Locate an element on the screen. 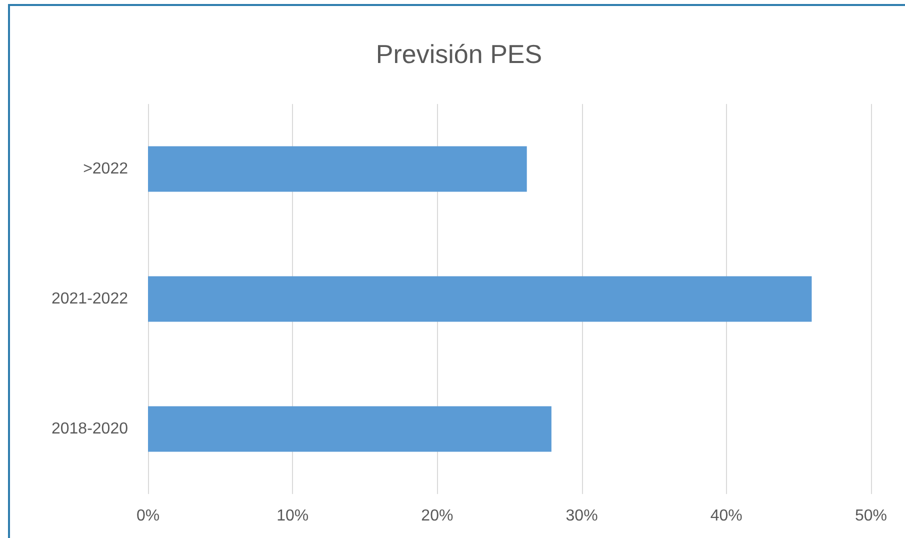 The width and height of the screenshot is (905, 538). x-tick-label: 50% is located at coordinates (871, 516).